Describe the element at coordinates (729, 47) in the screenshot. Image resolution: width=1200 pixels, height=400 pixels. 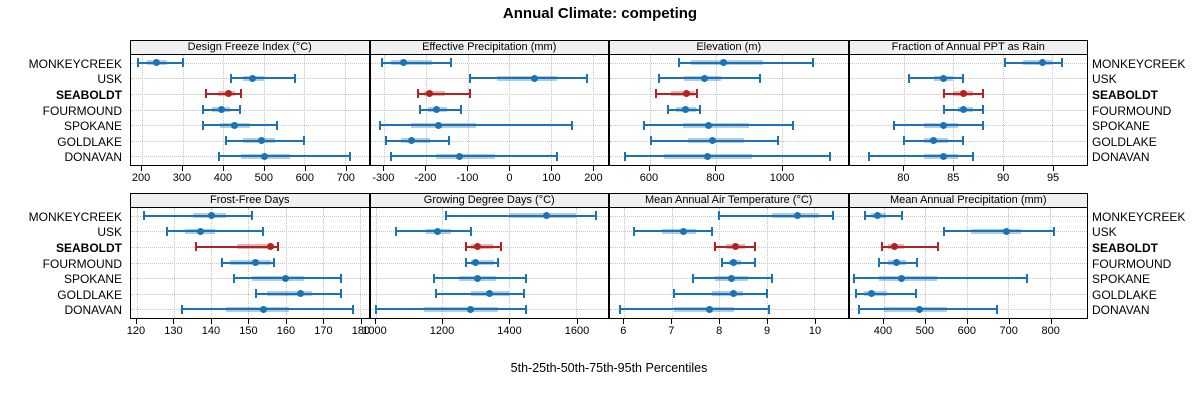
I see `panel-title: Elevation (m)` at that location.